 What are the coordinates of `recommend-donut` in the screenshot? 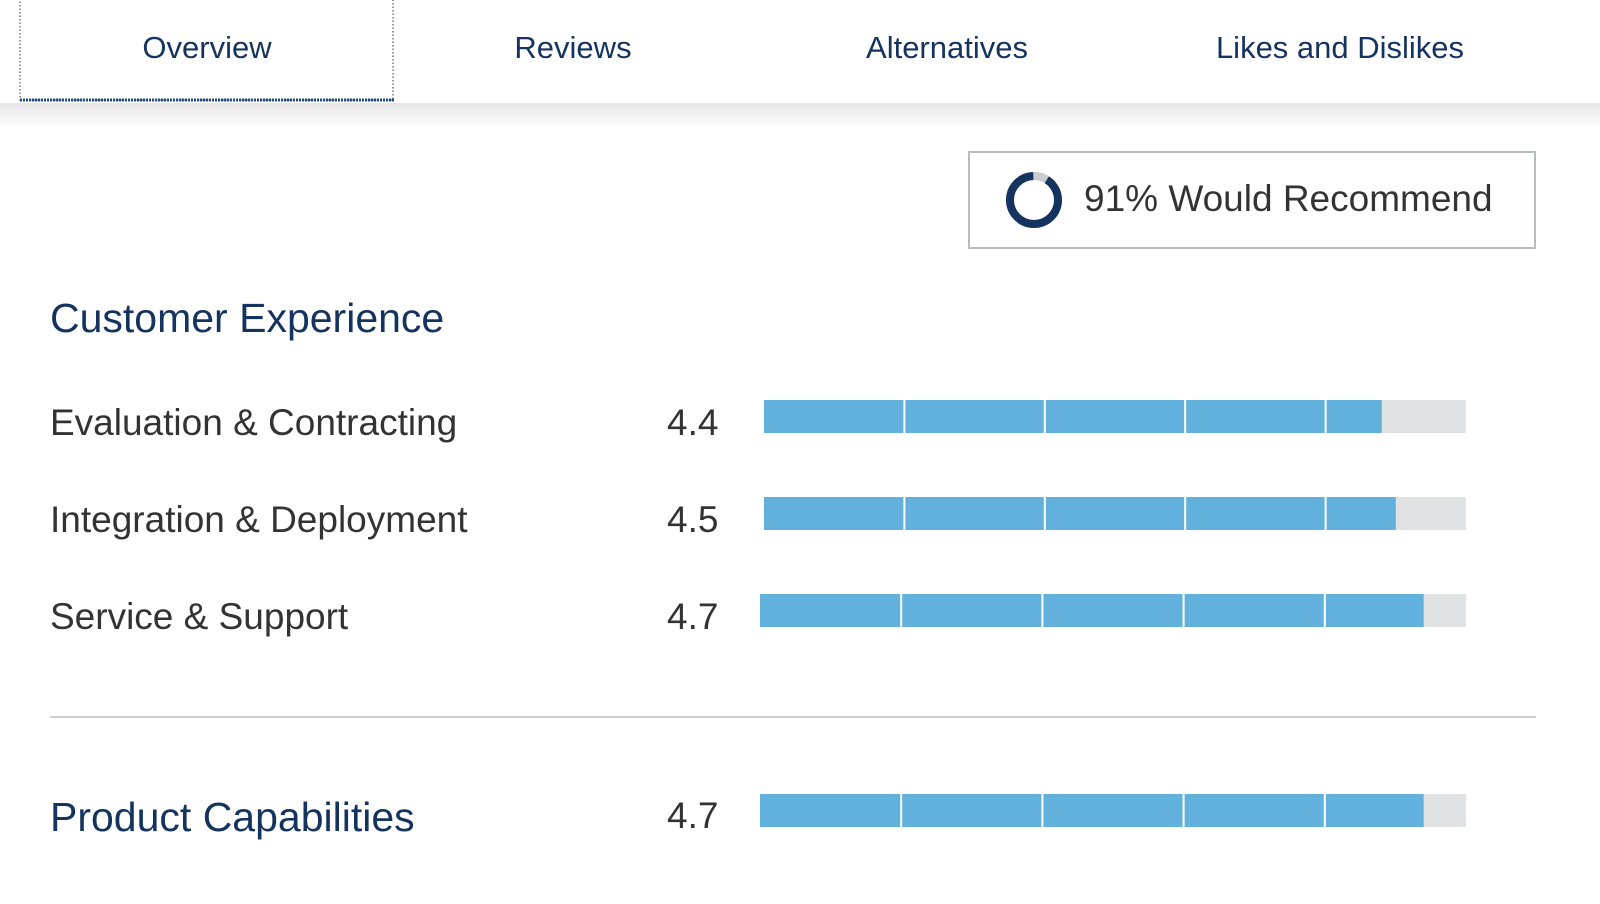 It's located at (1034, 200).